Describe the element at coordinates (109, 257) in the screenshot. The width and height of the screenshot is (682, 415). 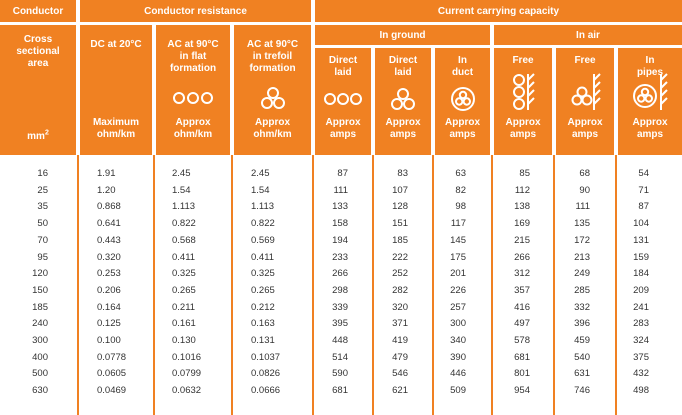
I see `table-cell: 0.320` at that location.